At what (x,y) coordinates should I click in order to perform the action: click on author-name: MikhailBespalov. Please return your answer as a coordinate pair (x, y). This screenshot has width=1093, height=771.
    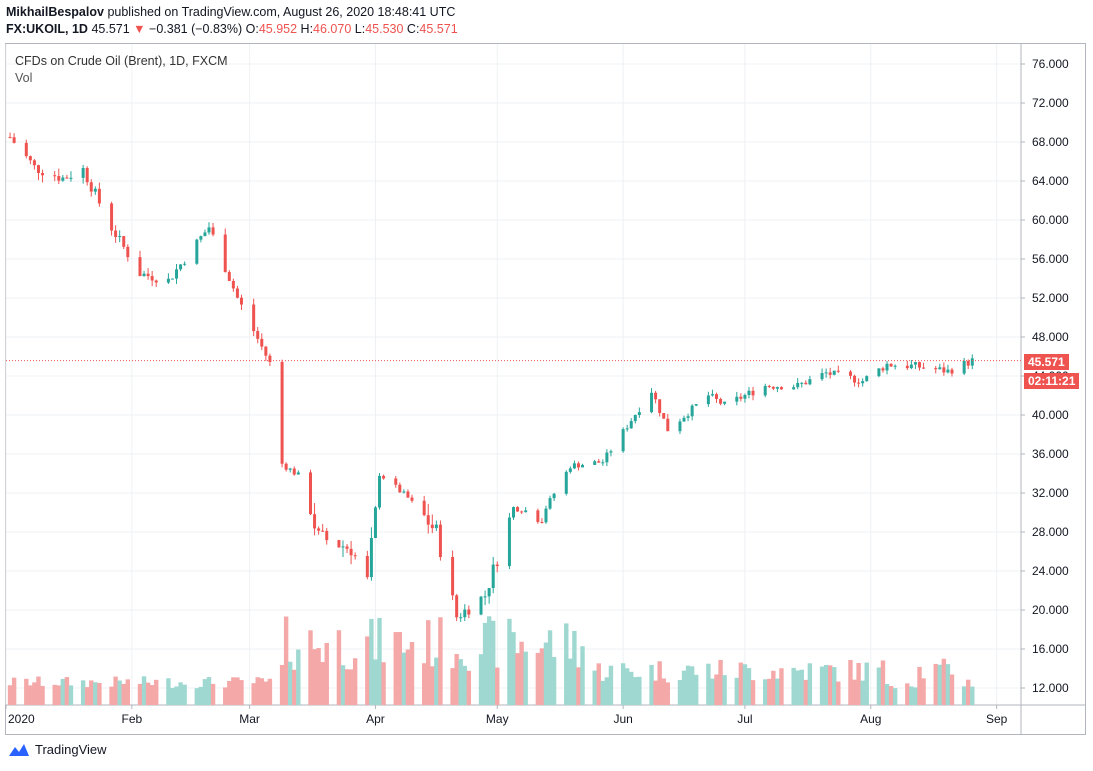
    Looking at the image, I should click on (55, 12).